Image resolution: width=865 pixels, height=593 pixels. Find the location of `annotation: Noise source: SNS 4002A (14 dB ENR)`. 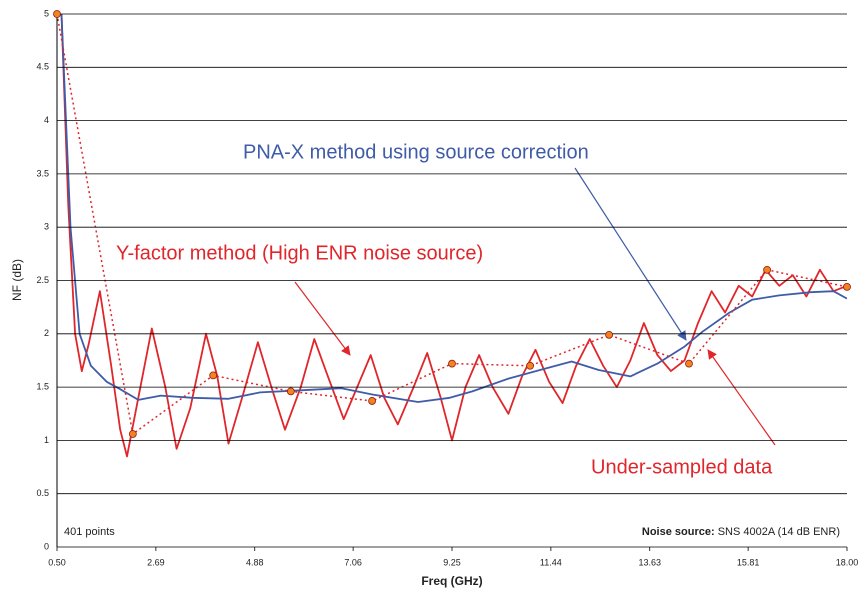

annotation: Noise source: SNS 4002A (14 dB ENR) is located at coordinates (741, 532).